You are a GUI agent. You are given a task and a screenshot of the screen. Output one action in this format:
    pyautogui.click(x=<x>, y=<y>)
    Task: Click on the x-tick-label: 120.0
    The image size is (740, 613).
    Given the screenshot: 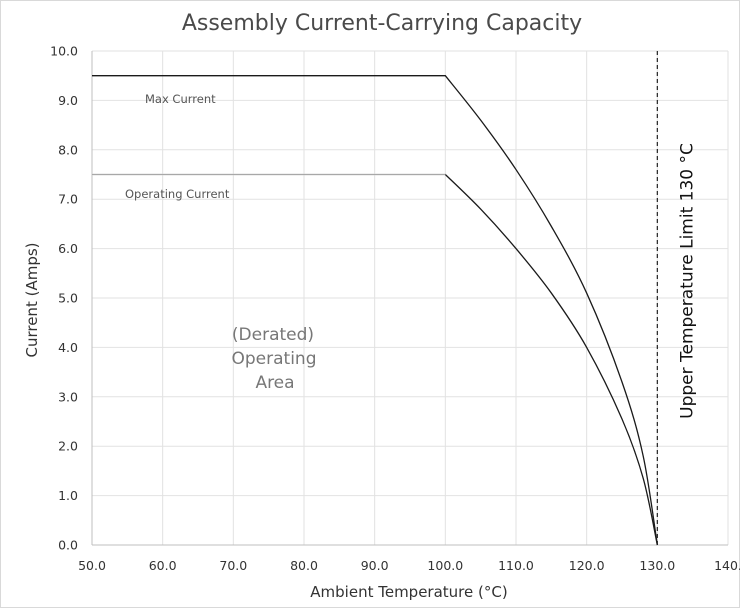 What is the action you would take?
    pyautogui.click(x=587, y=565)
    